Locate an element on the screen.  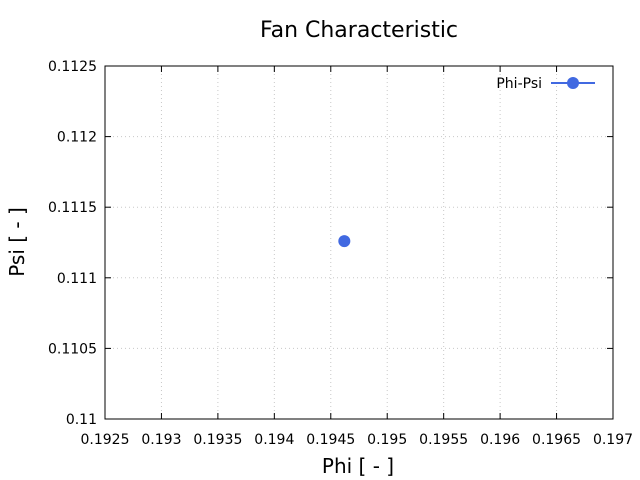
data-points is located at coordinates (344, 241).